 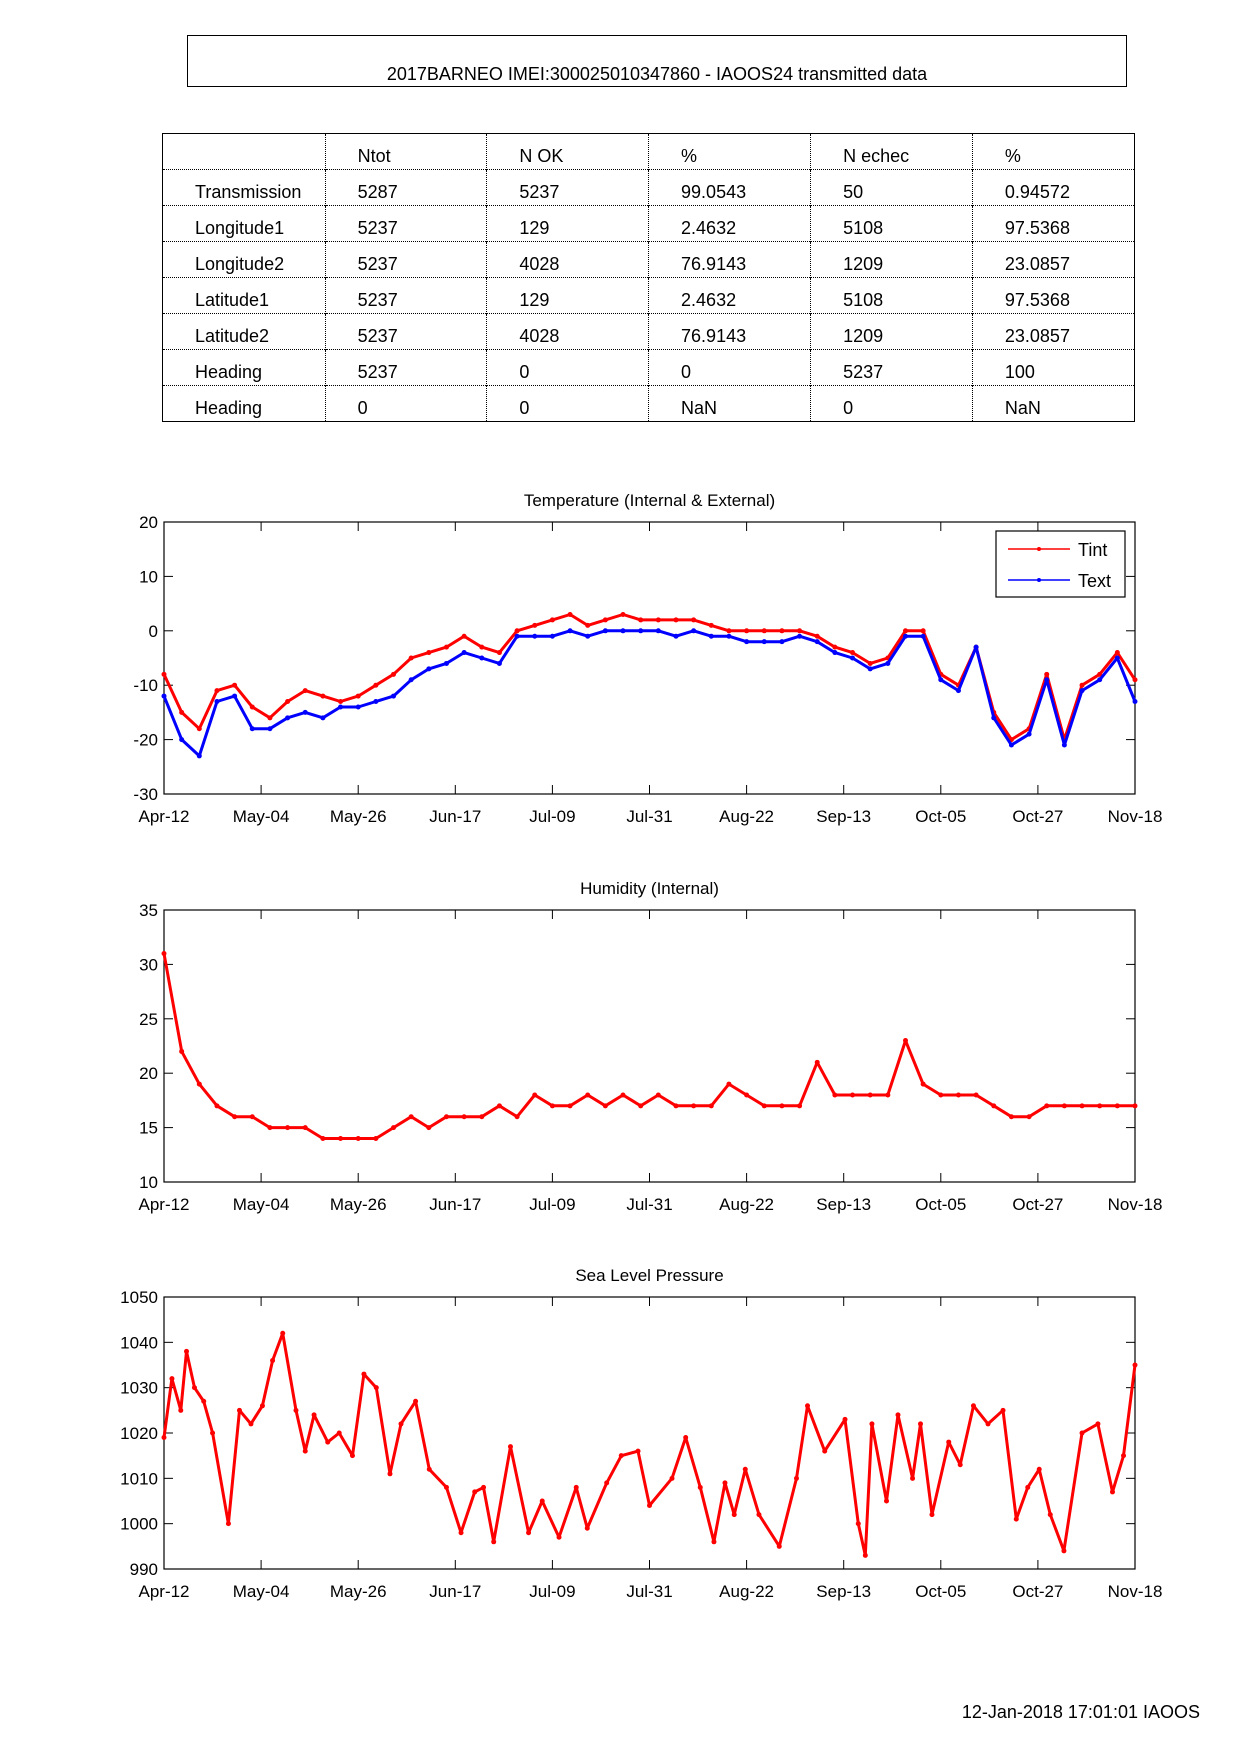 I want to click on x-tick-label: Apr-12, so click(x=163, y=1204).